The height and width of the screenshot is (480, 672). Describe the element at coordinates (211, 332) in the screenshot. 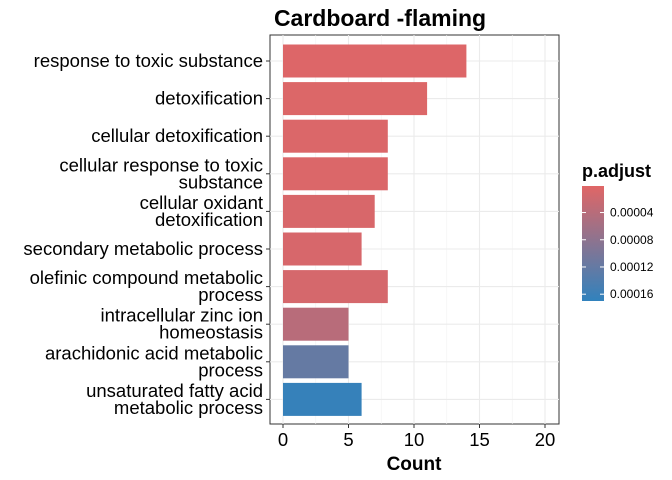

I see `category-label-line: homeostasis` at that location.